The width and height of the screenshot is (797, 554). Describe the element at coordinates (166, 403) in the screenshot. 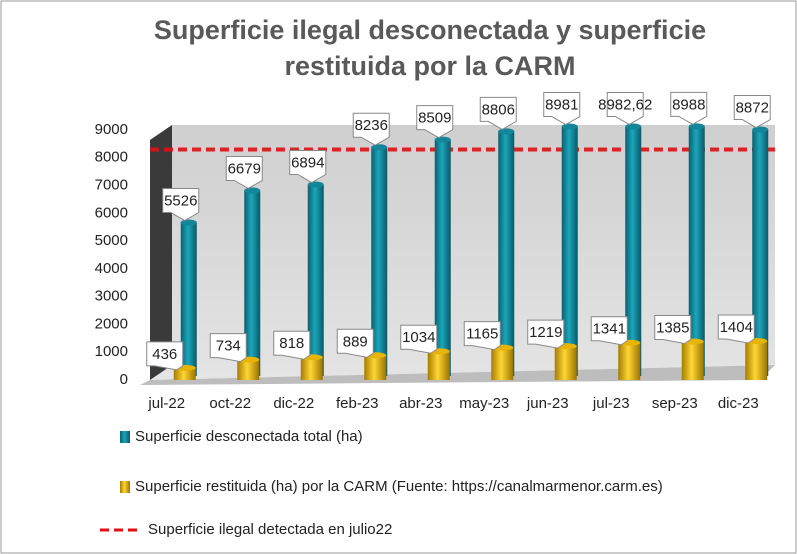

I see `x-tick-label: jul-22` at that location.